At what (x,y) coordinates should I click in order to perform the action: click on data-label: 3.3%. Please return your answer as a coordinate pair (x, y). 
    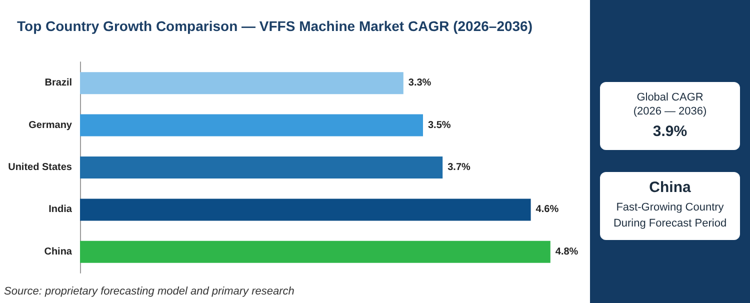
    Looking at the image, I should click on (420, 83).